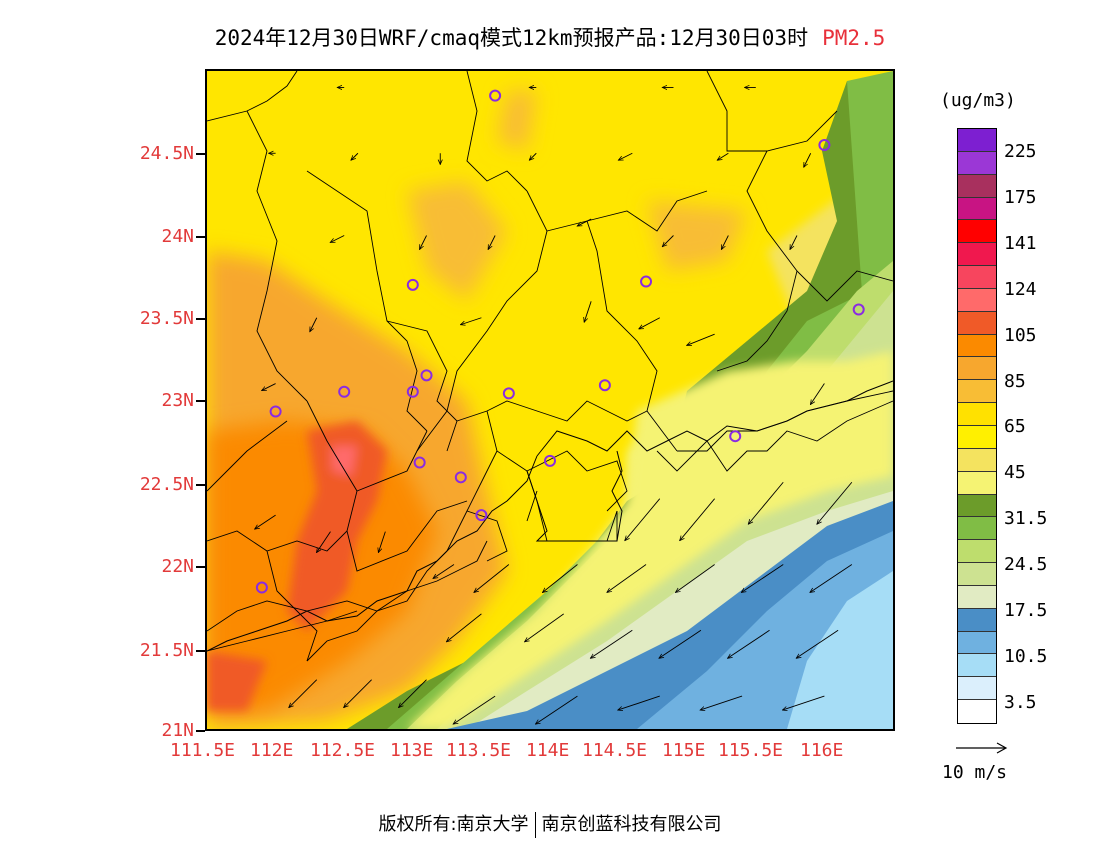  Describe the element at coordinates (177, 730) in the screenshot. I see `lat-label-21n: 21N` at that location.